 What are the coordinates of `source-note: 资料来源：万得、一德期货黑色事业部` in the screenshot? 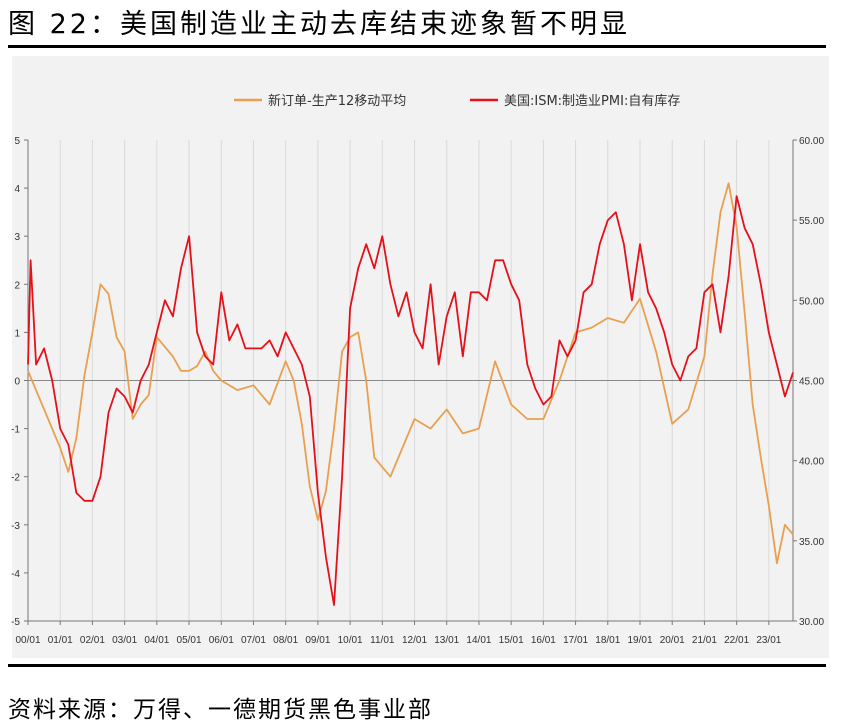 It's located at (220, 710).